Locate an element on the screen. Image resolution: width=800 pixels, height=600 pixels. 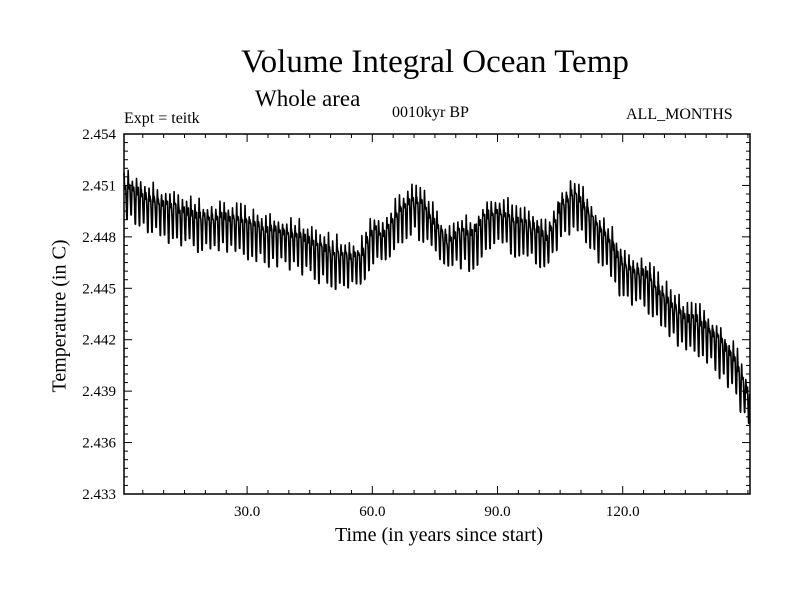
y-tick-label: 2.451 is located at coordinates (99, 186).